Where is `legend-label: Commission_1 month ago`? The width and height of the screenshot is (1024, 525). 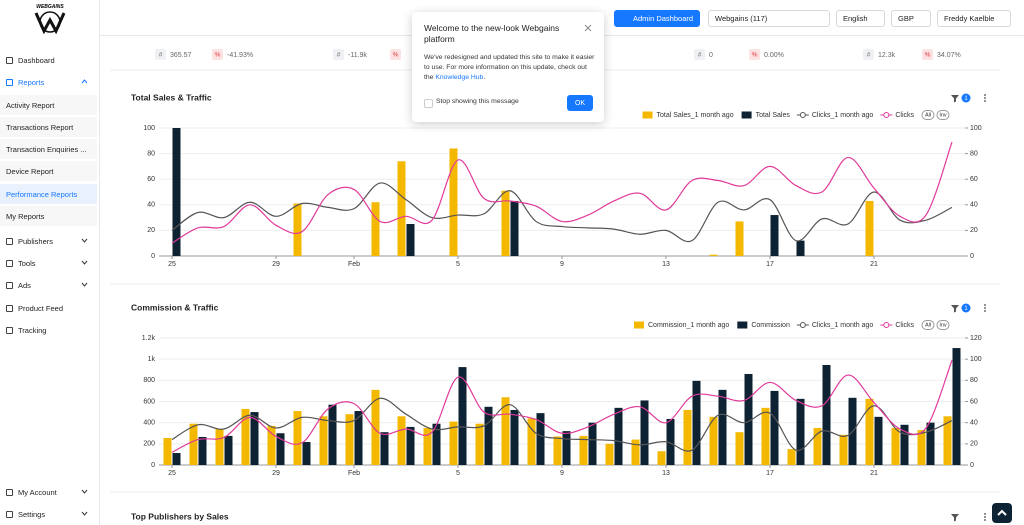 legend-label: Commission_1 month ago is located at coordinates (688, 325).